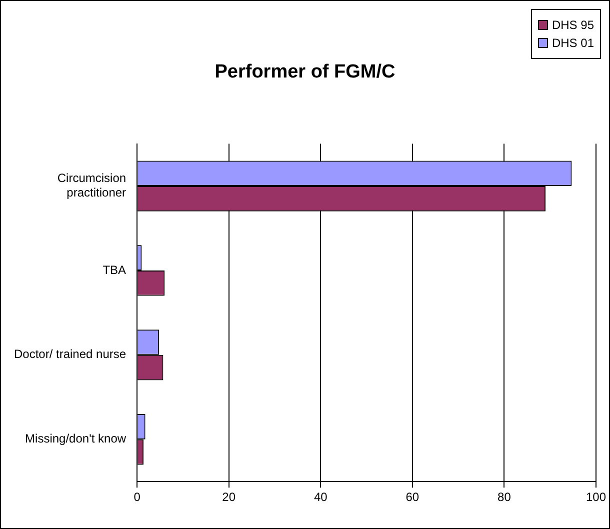 The image size is (610, 529). I want to click on chart-title: Performer of FGM/C, so click(305, 72).